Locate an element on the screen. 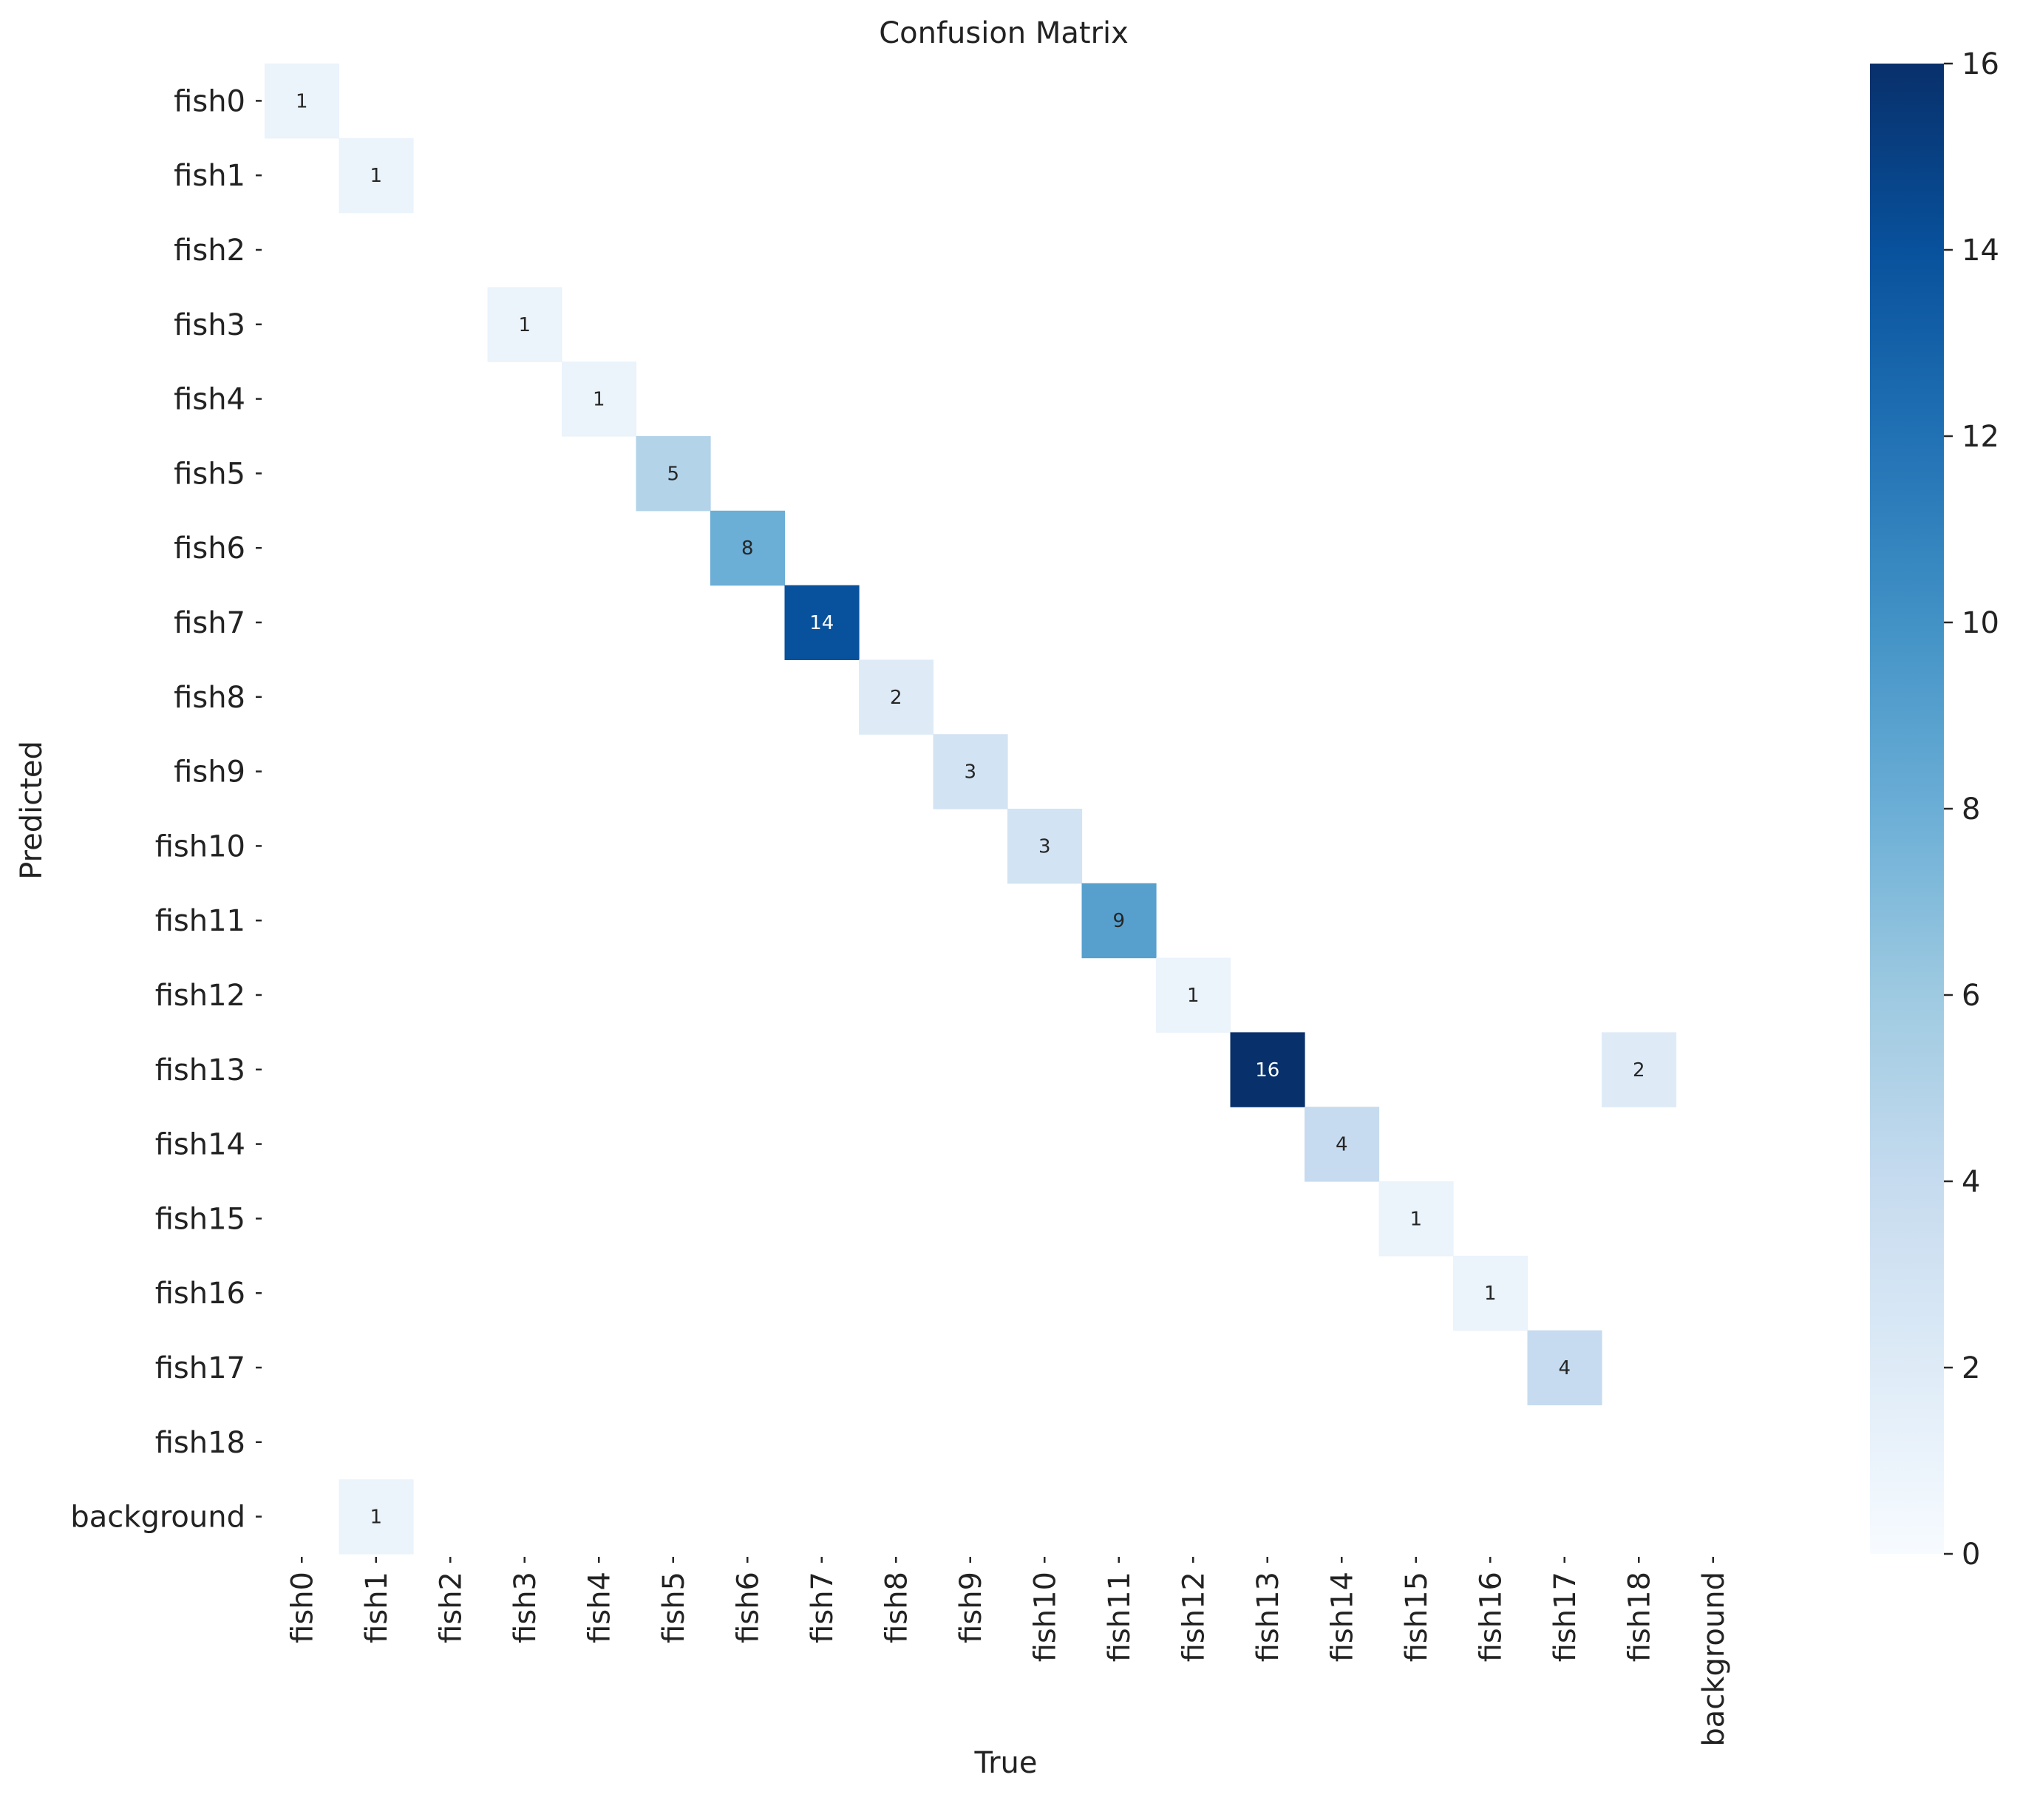 This screenshot has height=1820, width=2020. colorbar-tick-label: 8 is located at coordinates (1971, 809).